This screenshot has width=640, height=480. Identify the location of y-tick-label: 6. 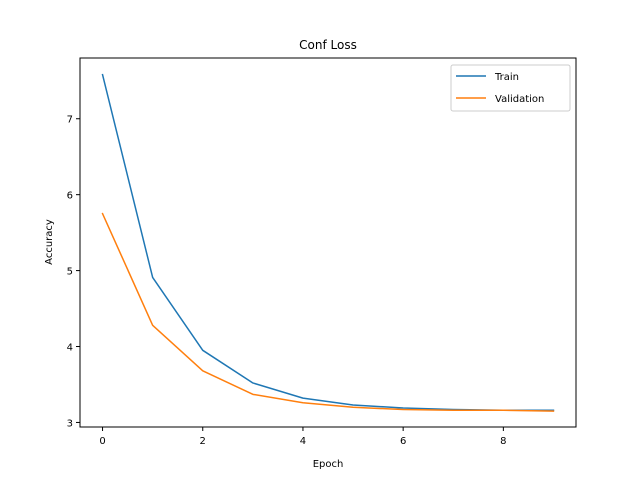
(70, 196).